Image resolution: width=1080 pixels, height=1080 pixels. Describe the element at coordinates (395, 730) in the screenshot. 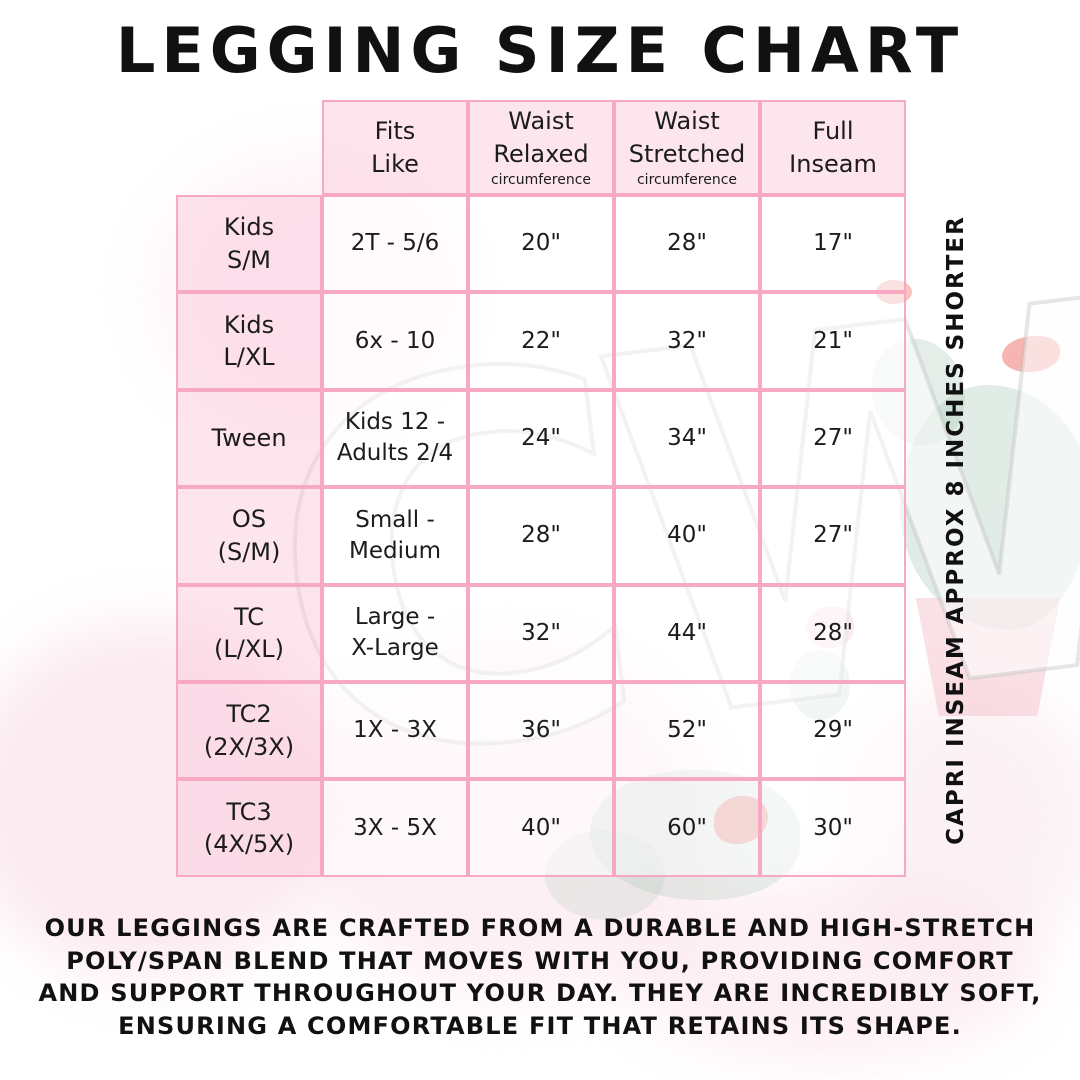

I see `table-cell: 1X - 3X` at that location.